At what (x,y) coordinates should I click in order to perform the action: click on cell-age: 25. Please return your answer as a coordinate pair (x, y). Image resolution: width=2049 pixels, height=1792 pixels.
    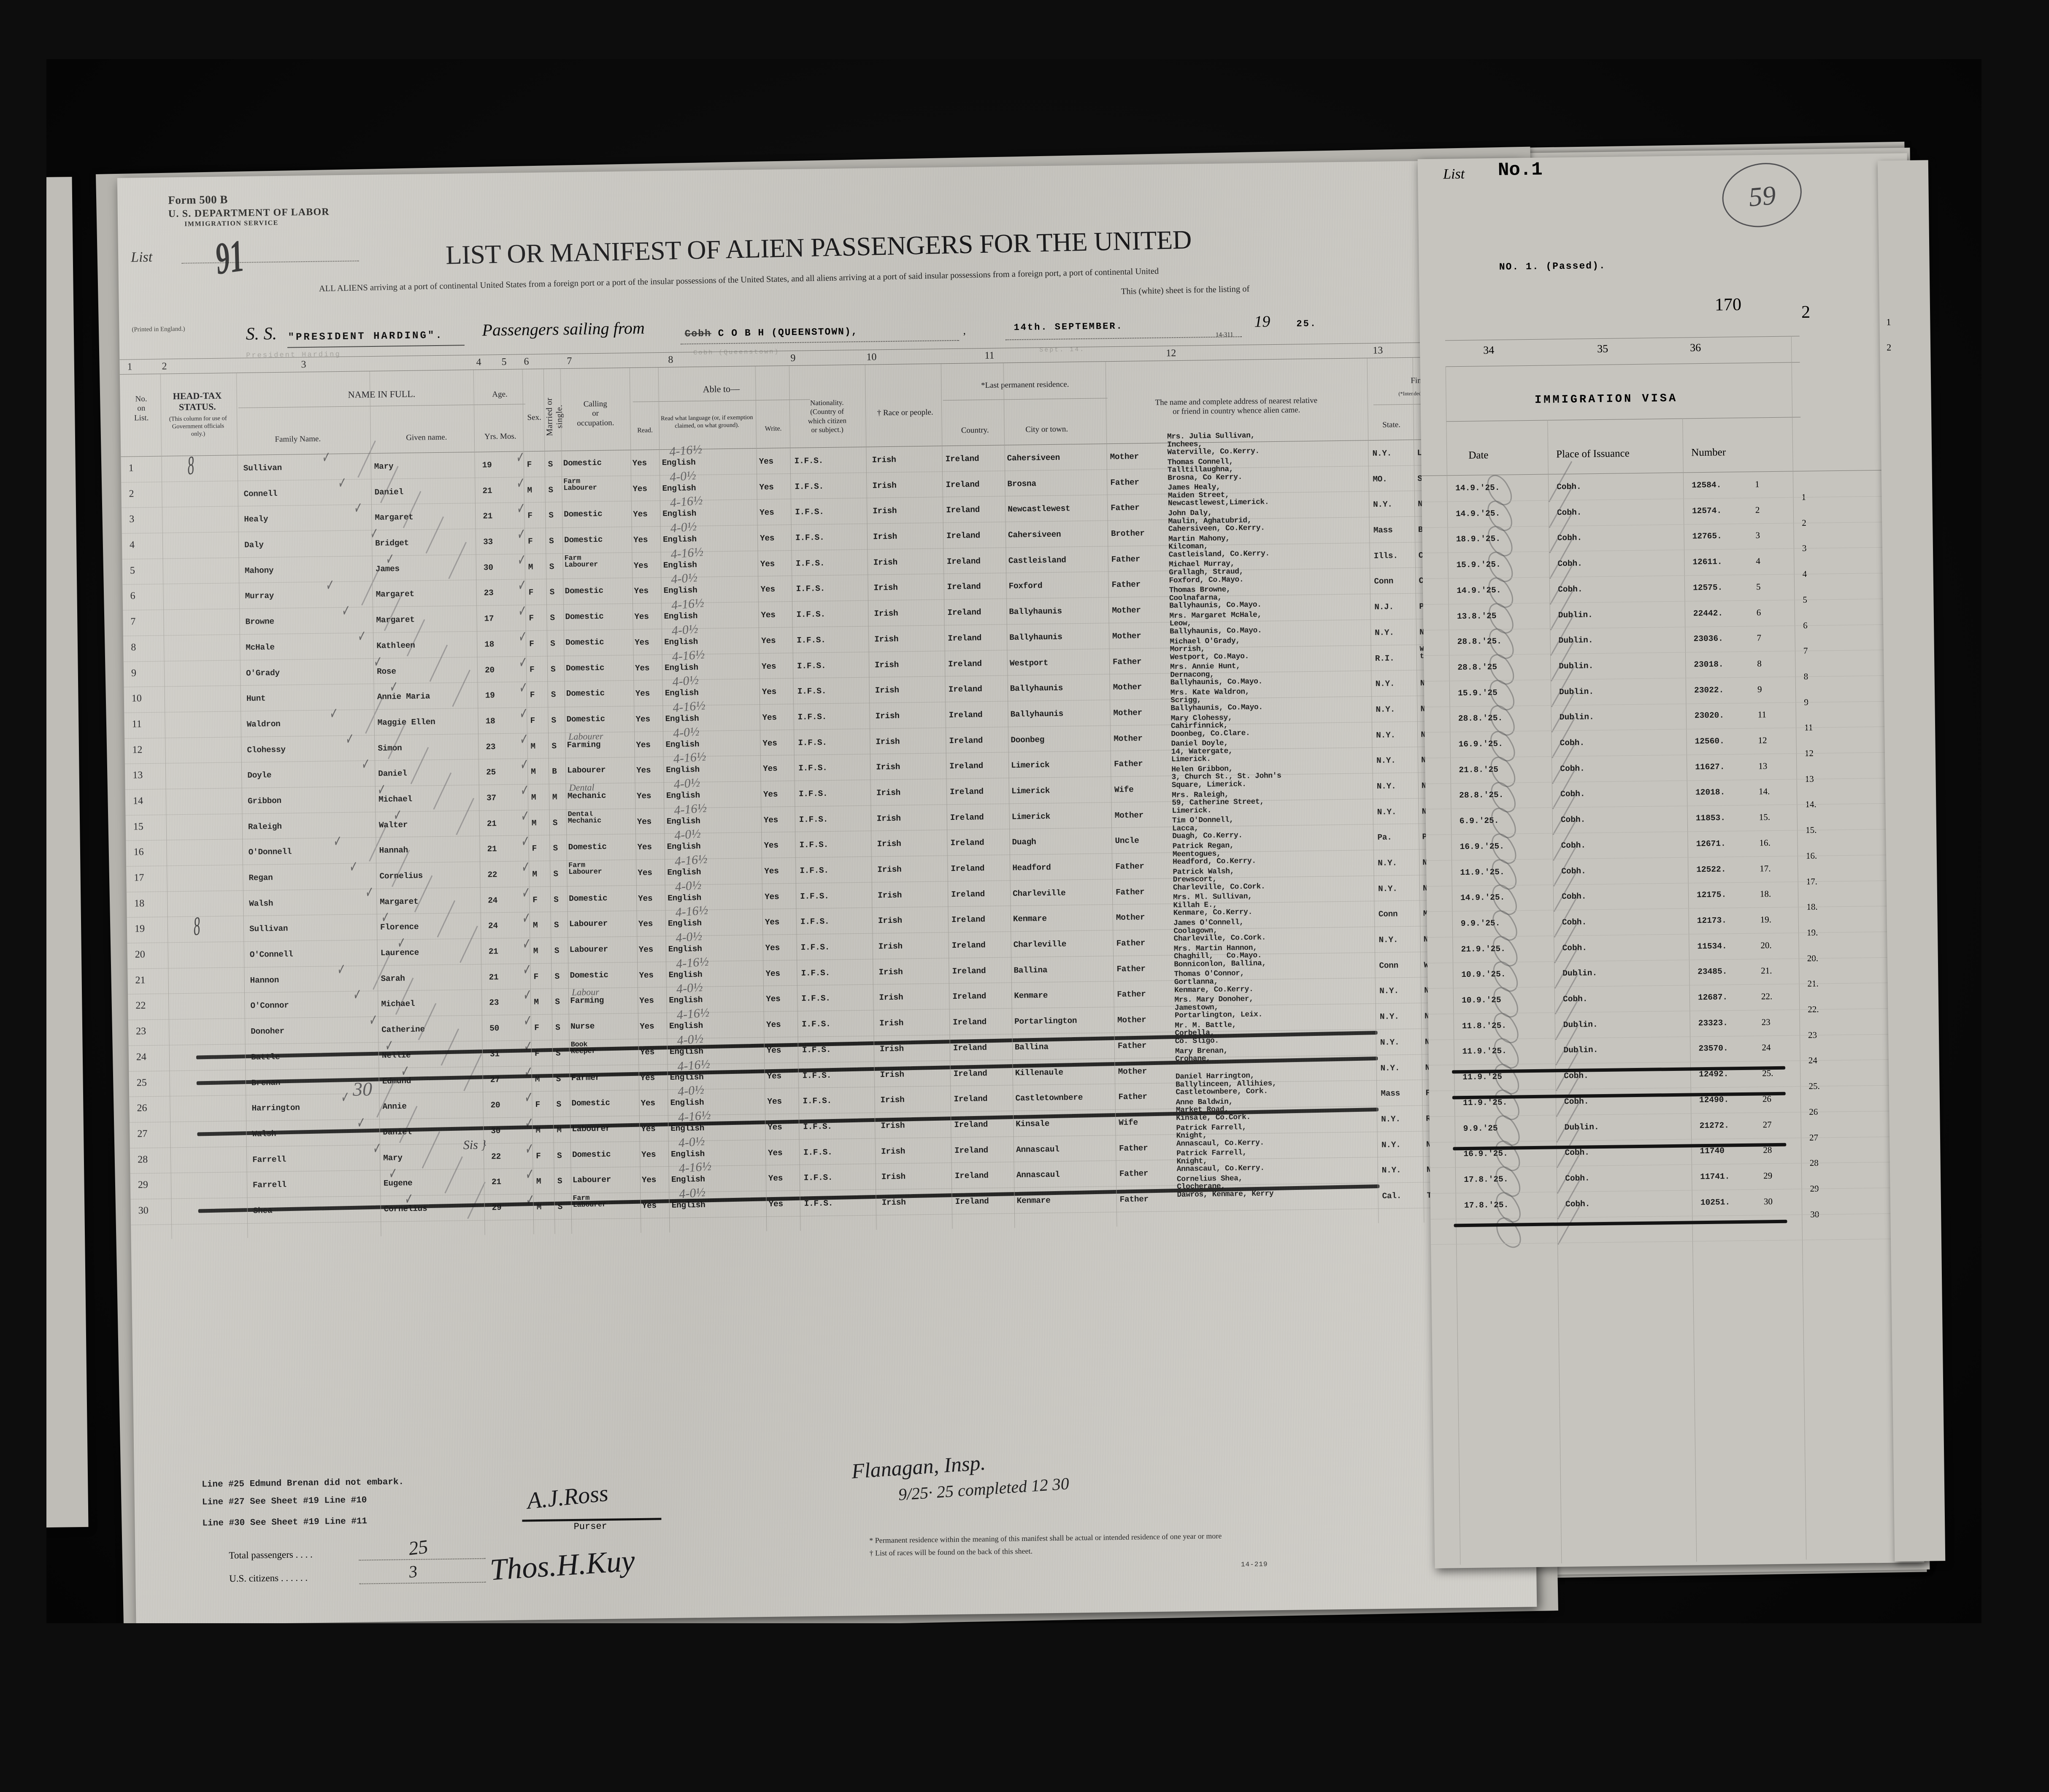
    Looking at the image, I should click on (491, 772).